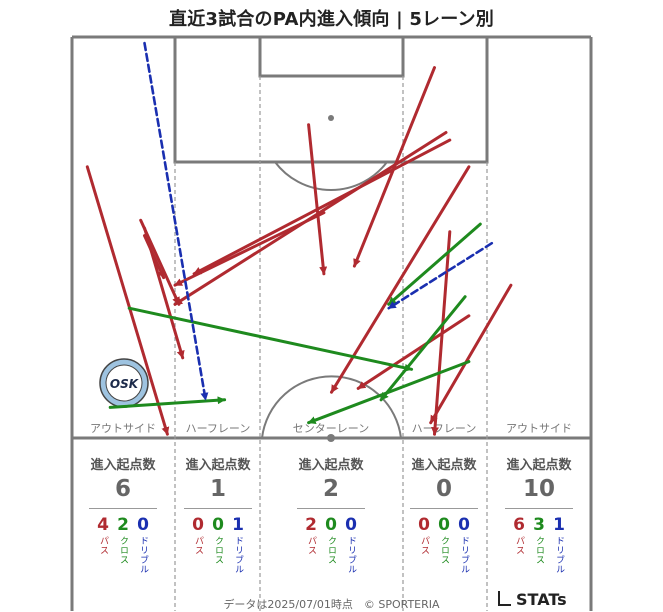 This screenshot has width=663, height=612. I want to click on chart-title: 直近3試合のPA内進入傾向 | 5レーン別, so click(331, 19).